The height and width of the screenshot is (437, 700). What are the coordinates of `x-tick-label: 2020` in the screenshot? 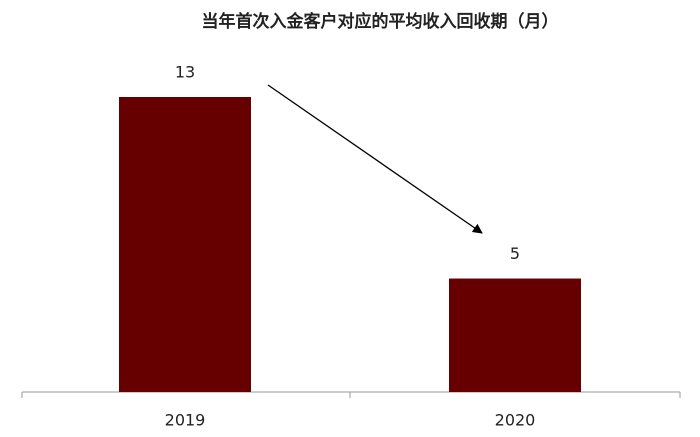 It's located at (515, 420).